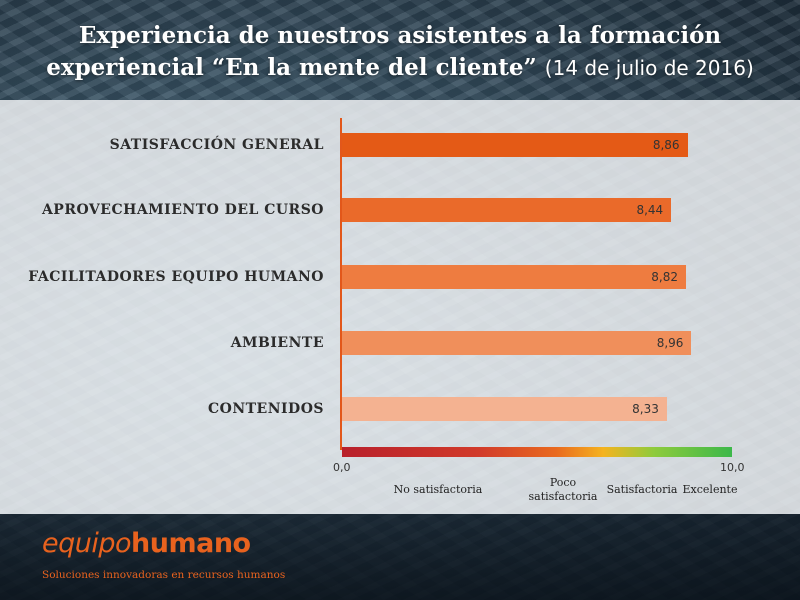 This screenshot has height=600, width=800. I want to click on category-label: SATISFACCIÓN GENERAL, so click(216, 145).